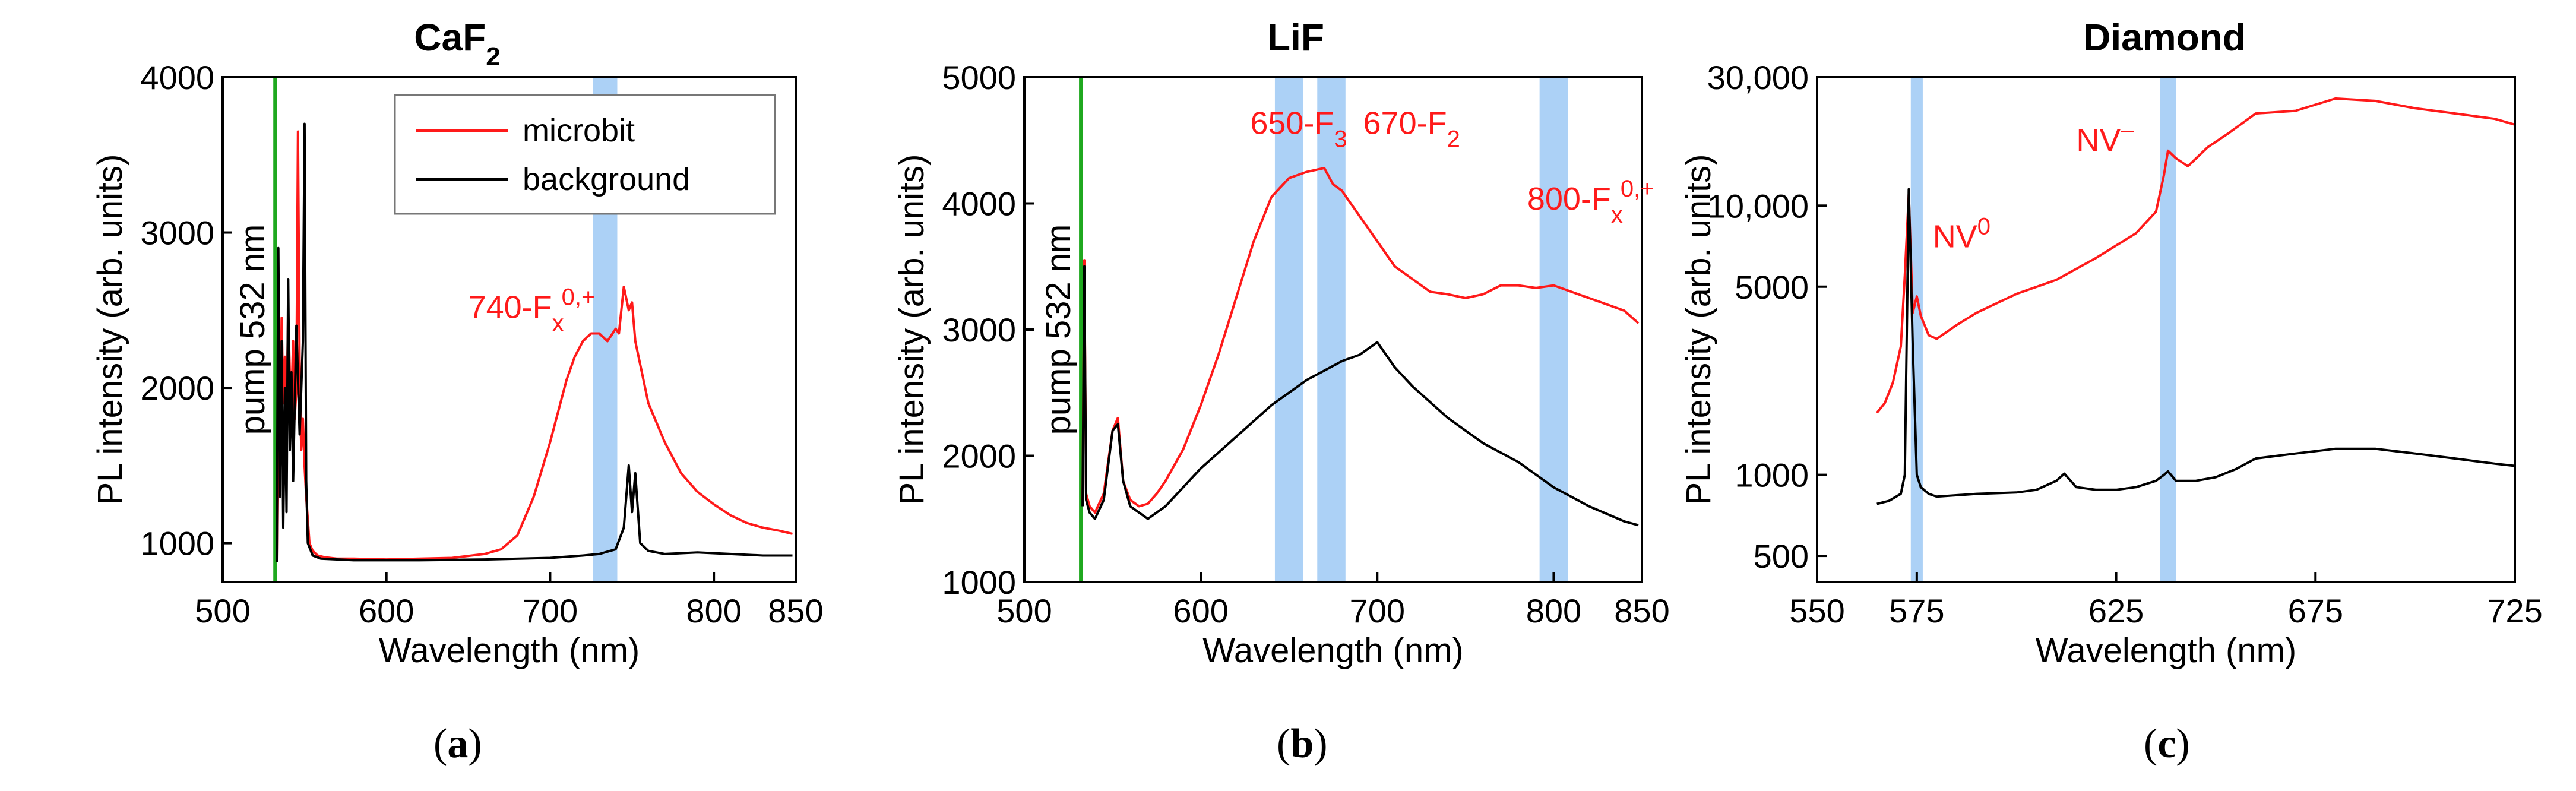 The height and width of the screenshot is (791, 2576). I want to click on panel-caption: (b), so click(1302, 744).